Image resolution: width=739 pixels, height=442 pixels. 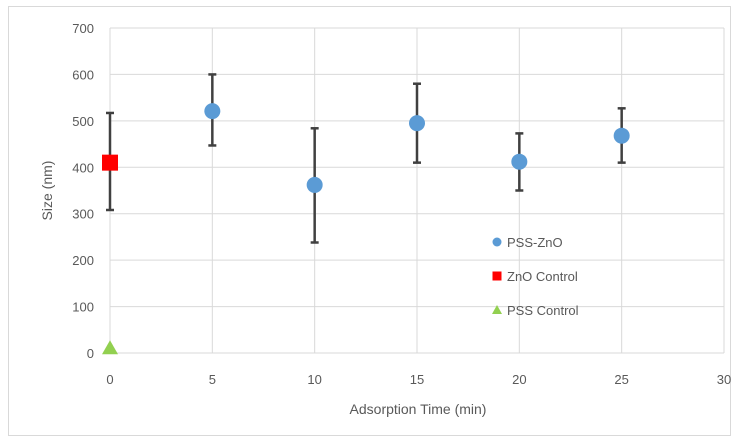 I want to click on x-axis-title: Adsorption Time (min), so click(x=418, y=409).